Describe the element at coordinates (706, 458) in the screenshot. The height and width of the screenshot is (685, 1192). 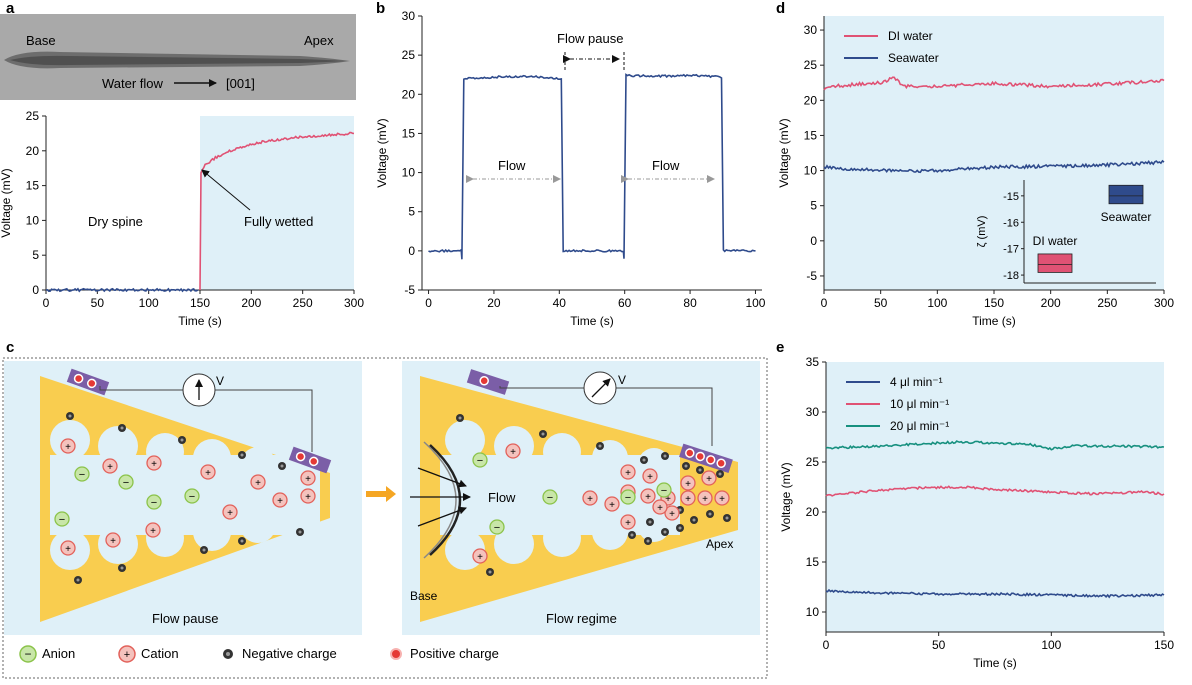
I see `electrode-right-apex` at that location.